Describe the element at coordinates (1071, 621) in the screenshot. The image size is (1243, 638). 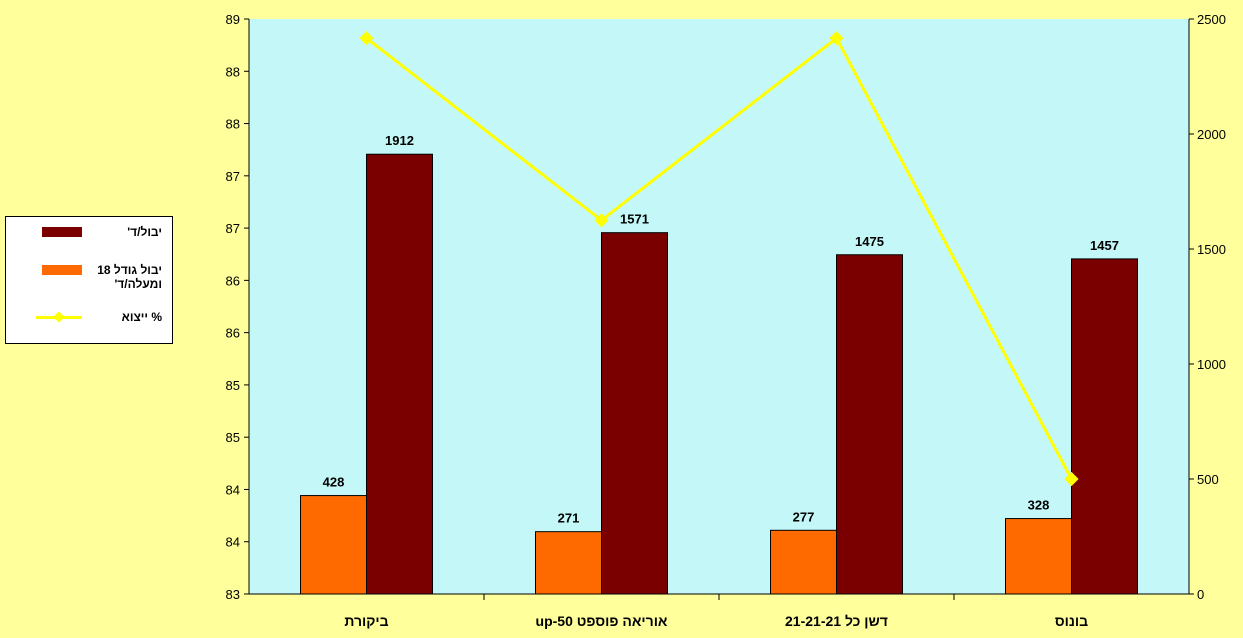
I see `category-label: בונוס` at that location.